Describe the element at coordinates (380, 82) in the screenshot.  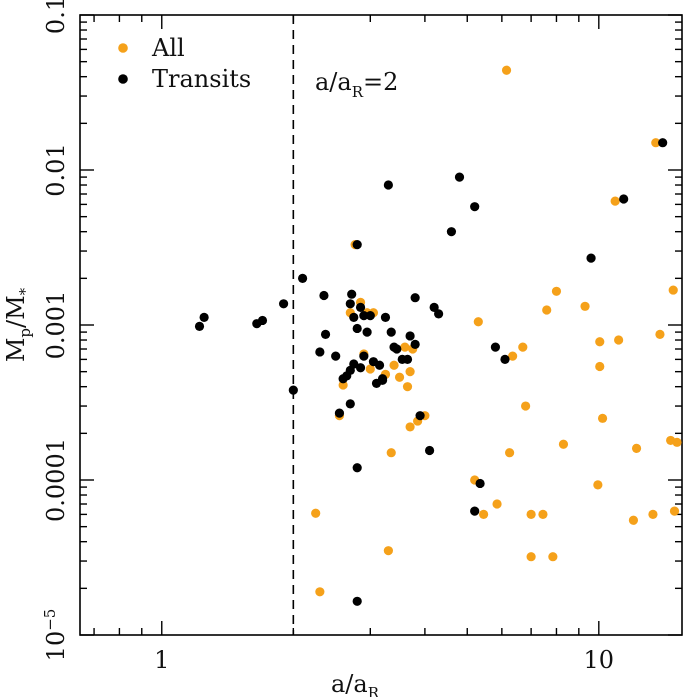
I see `reference-line-label-rest: =2` at that location.